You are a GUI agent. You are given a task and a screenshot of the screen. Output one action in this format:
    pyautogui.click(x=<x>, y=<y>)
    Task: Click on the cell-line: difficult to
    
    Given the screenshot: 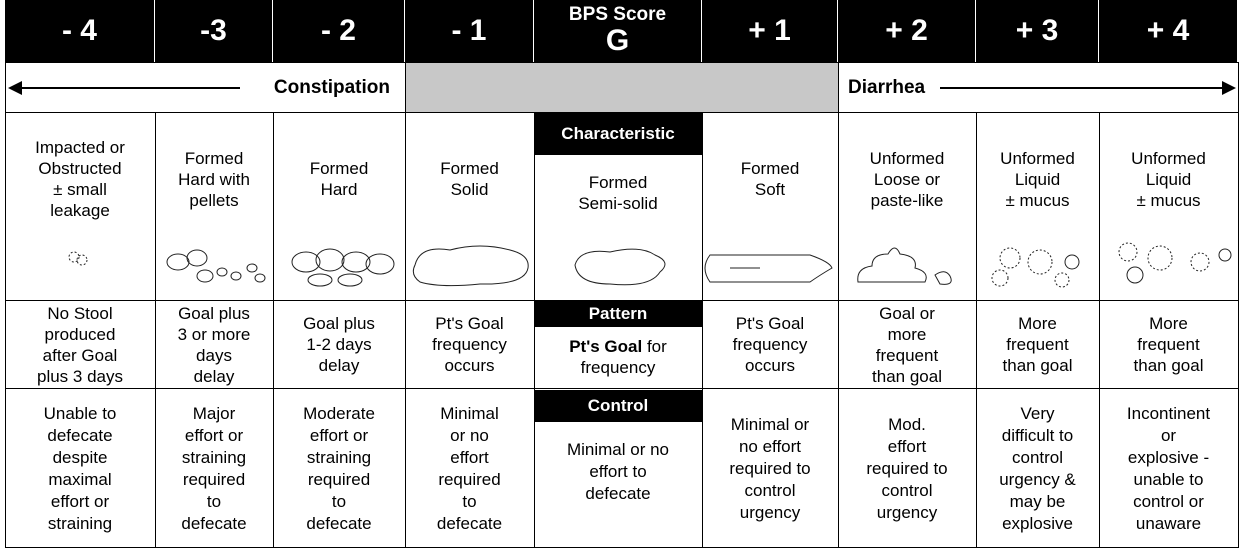 What is the action you would take?
    pyautogui.click(x=1037, y=435)
    